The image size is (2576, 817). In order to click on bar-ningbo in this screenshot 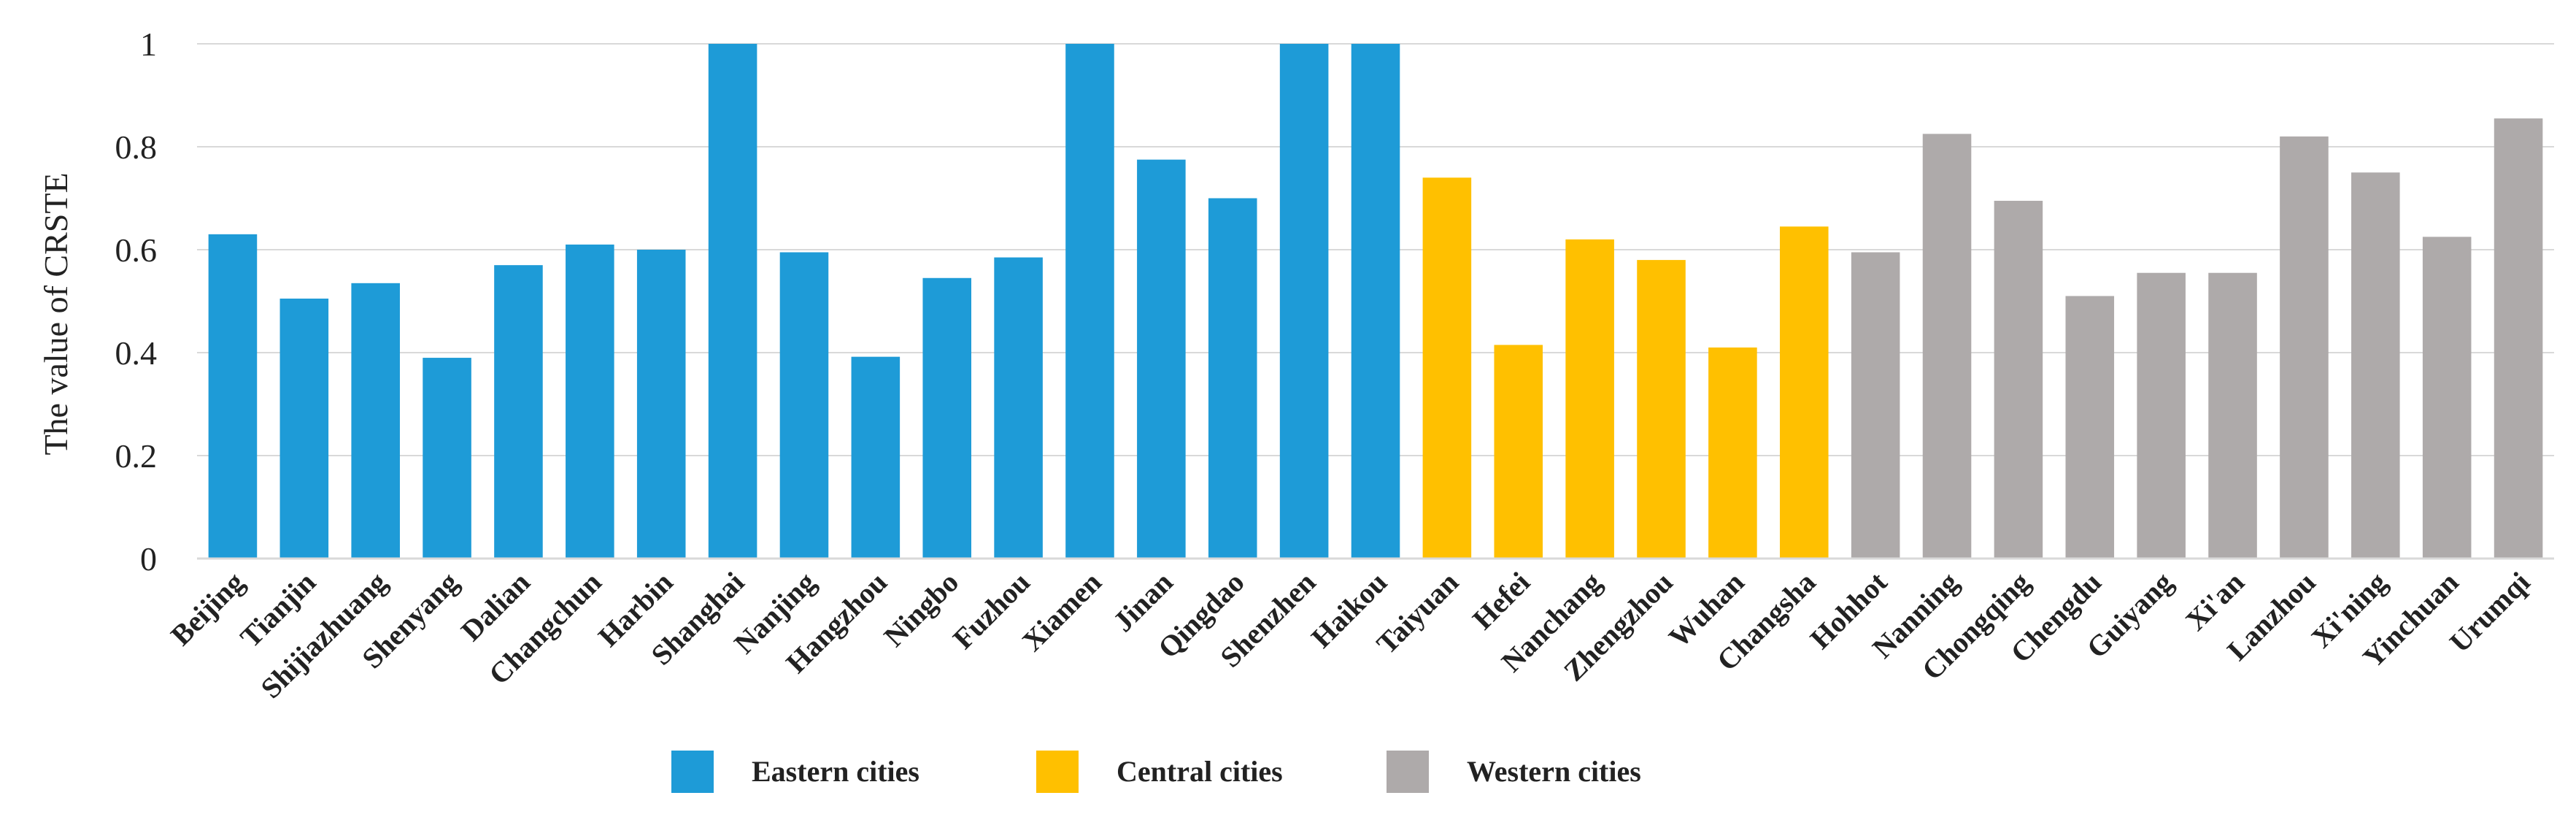, I will do `click(947, 418)`.